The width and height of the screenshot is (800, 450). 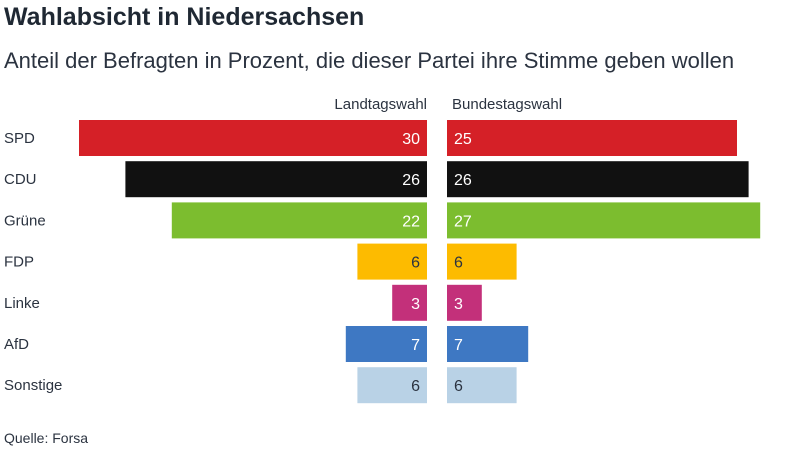 What do you see at coordinates (458, 345) in the screenshot?
I see `value-label-bundestagswahl-afd: 7` at bounding box center [458, 345].